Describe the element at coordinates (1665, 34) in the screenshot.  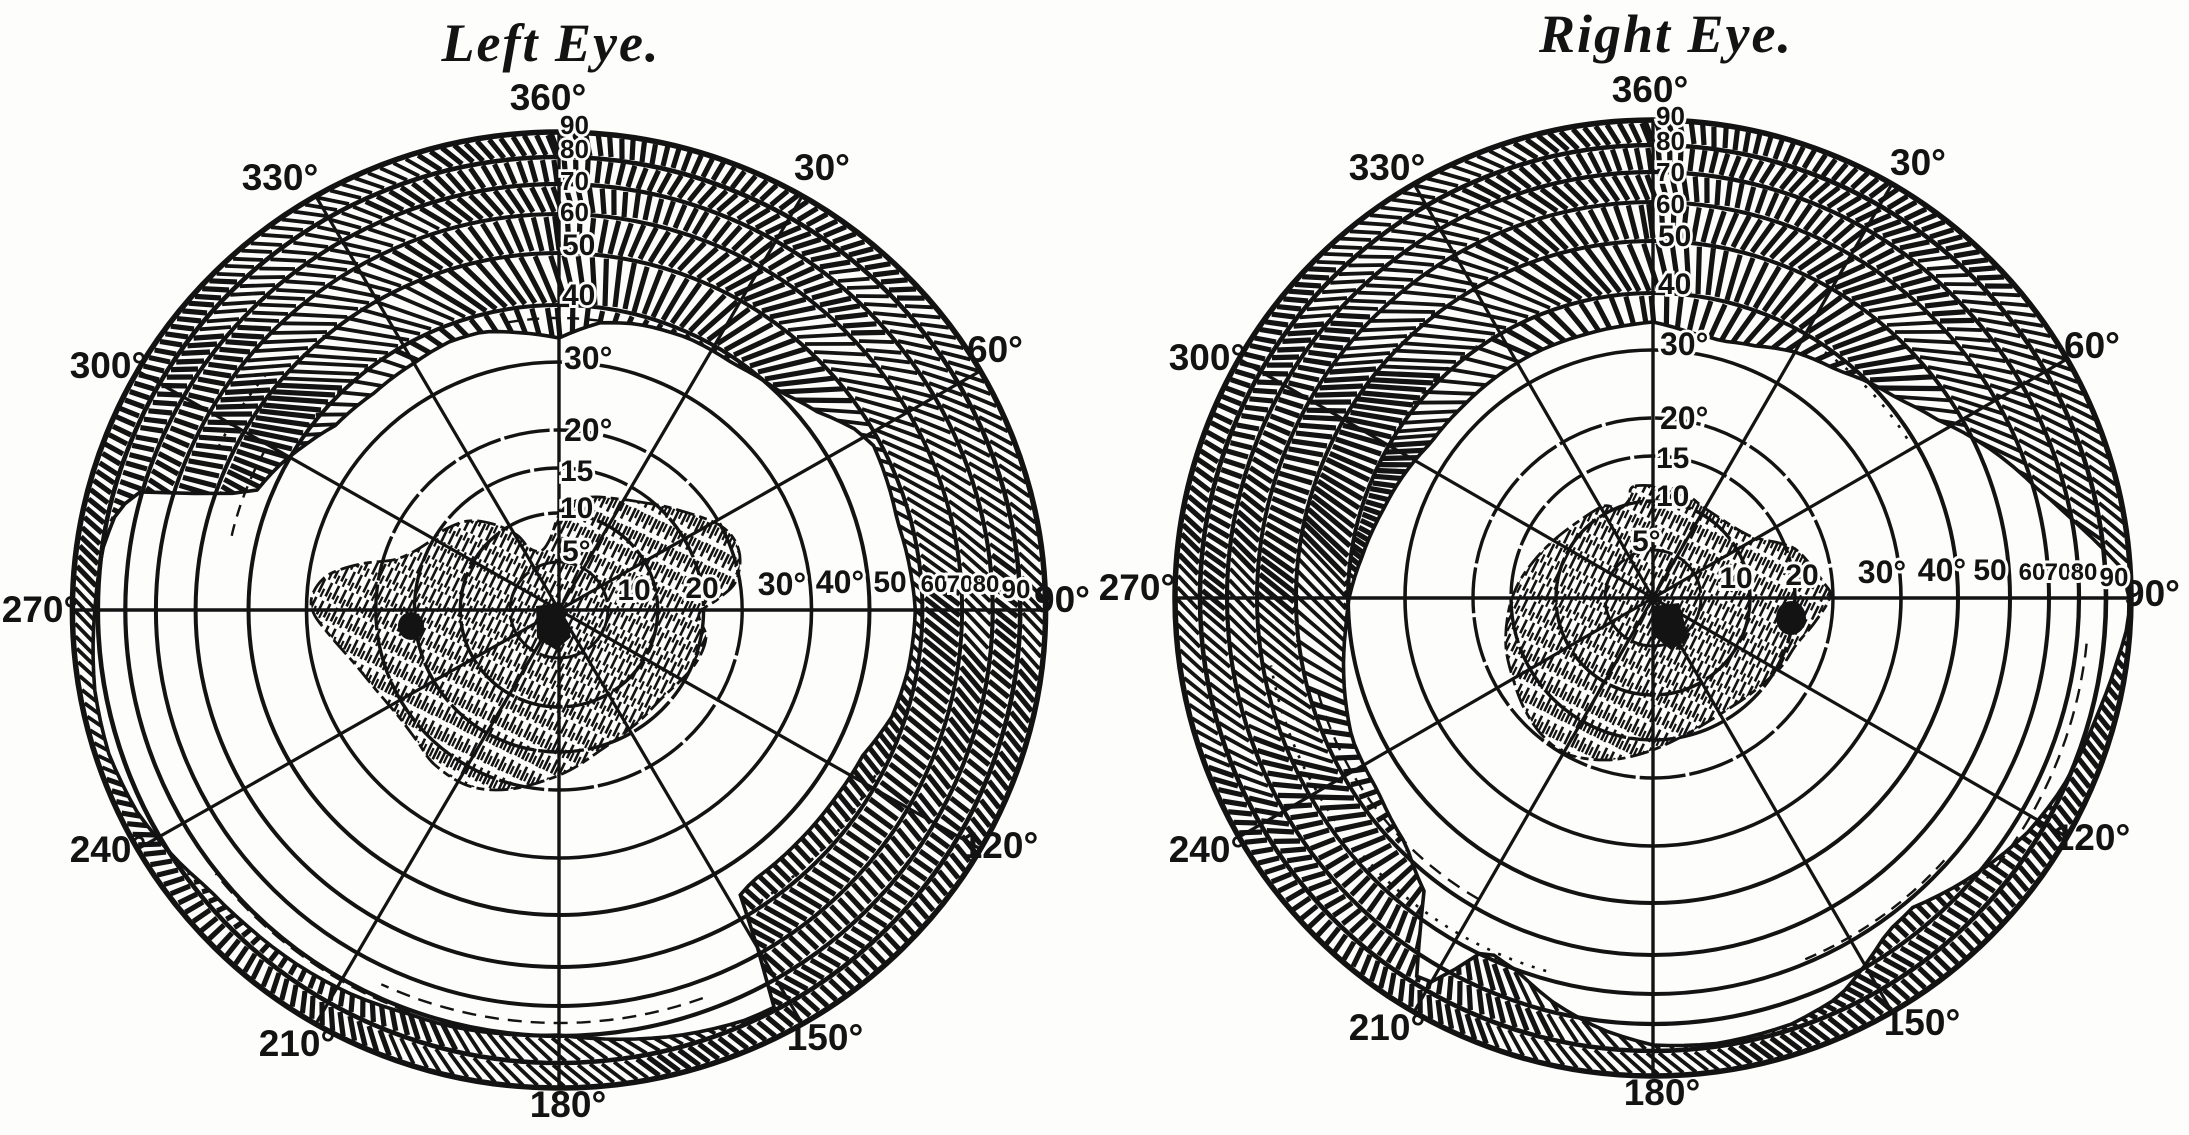
I see `svg-text: Right Eye.` at that location.